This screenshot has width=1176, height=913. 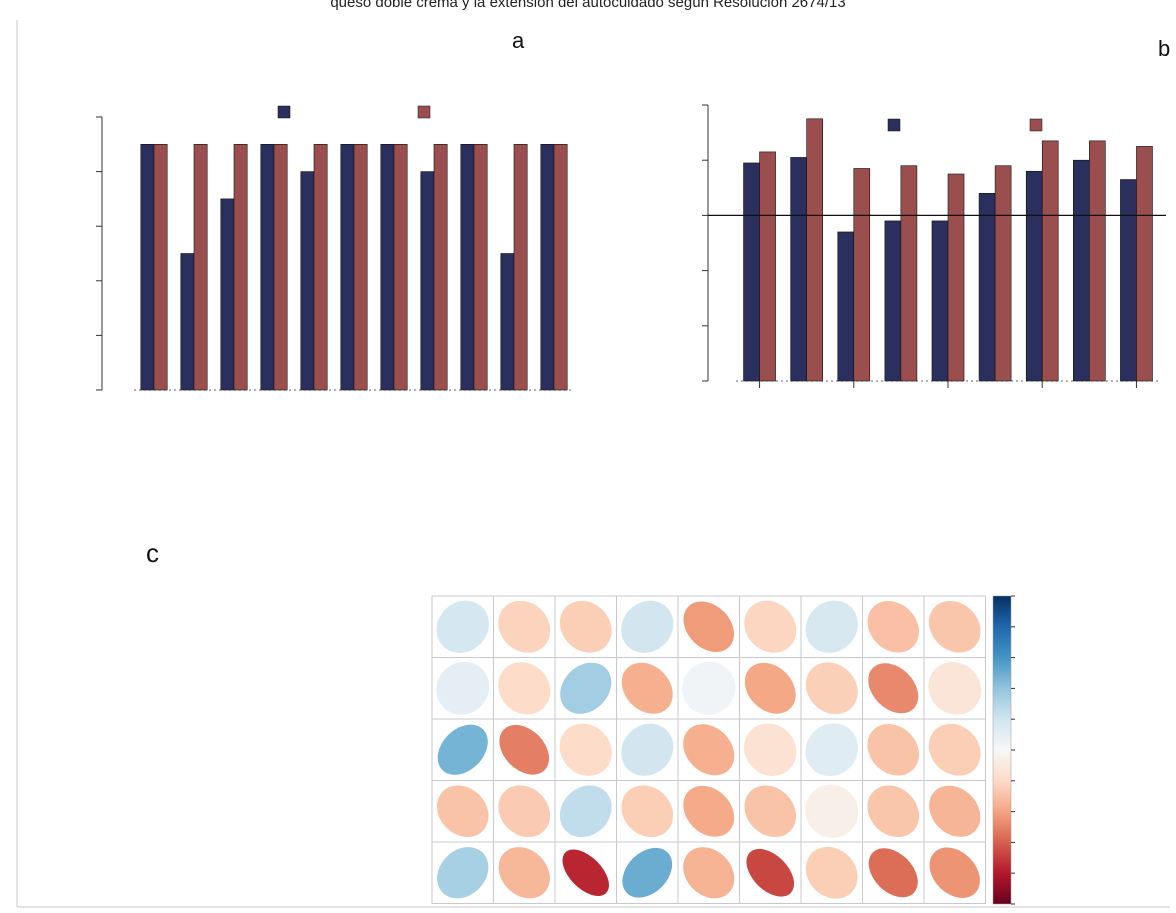 What do you see at coordinates (894, 125) in the screenshot?
I see `legend-swatch-b-s1` at bounding box center [894, 125].